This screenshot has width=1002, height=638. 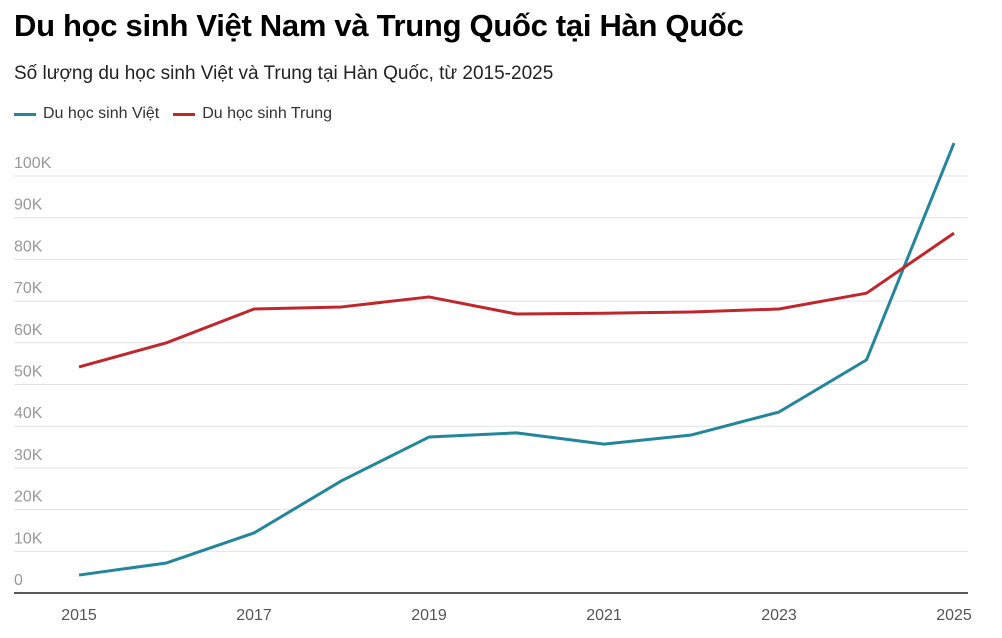 What do you see at coordinates (184, 114) in the screenshot?
I see `legend-swatch-trung` at bounding box center [184, 114].